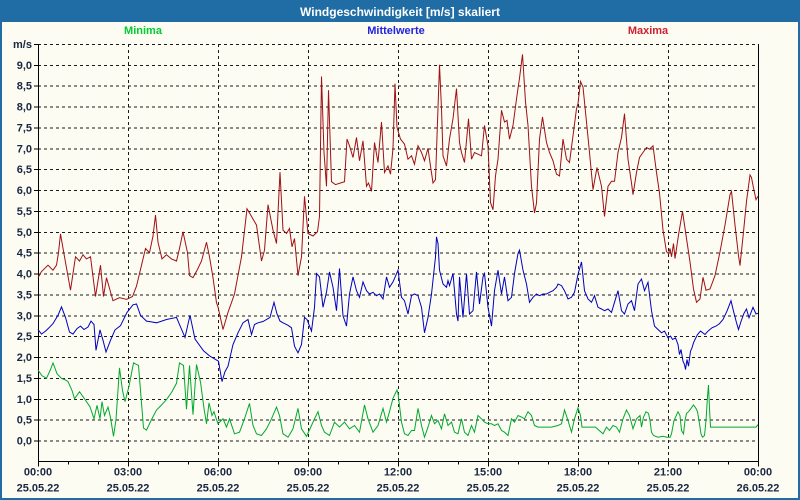 The image size is (800, 500). What do you see at coordinates (24, 66) in the screenshot?
I see `svg-text: 9,0` at bounding box center [24, 66].